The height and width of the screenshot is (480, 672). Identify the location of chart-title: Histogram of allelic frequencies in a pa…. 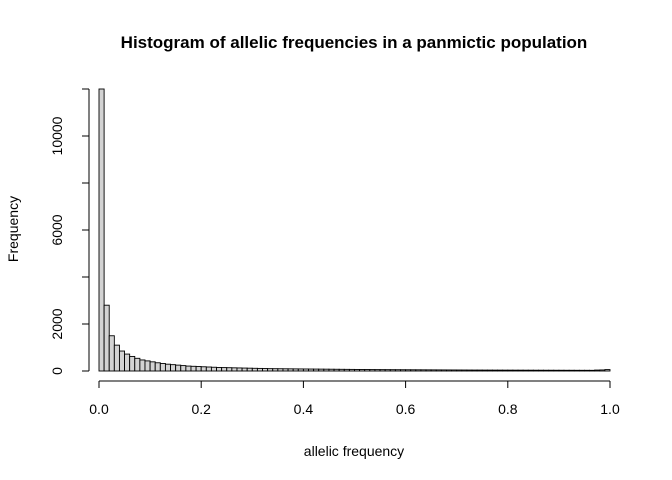
(354, 42).